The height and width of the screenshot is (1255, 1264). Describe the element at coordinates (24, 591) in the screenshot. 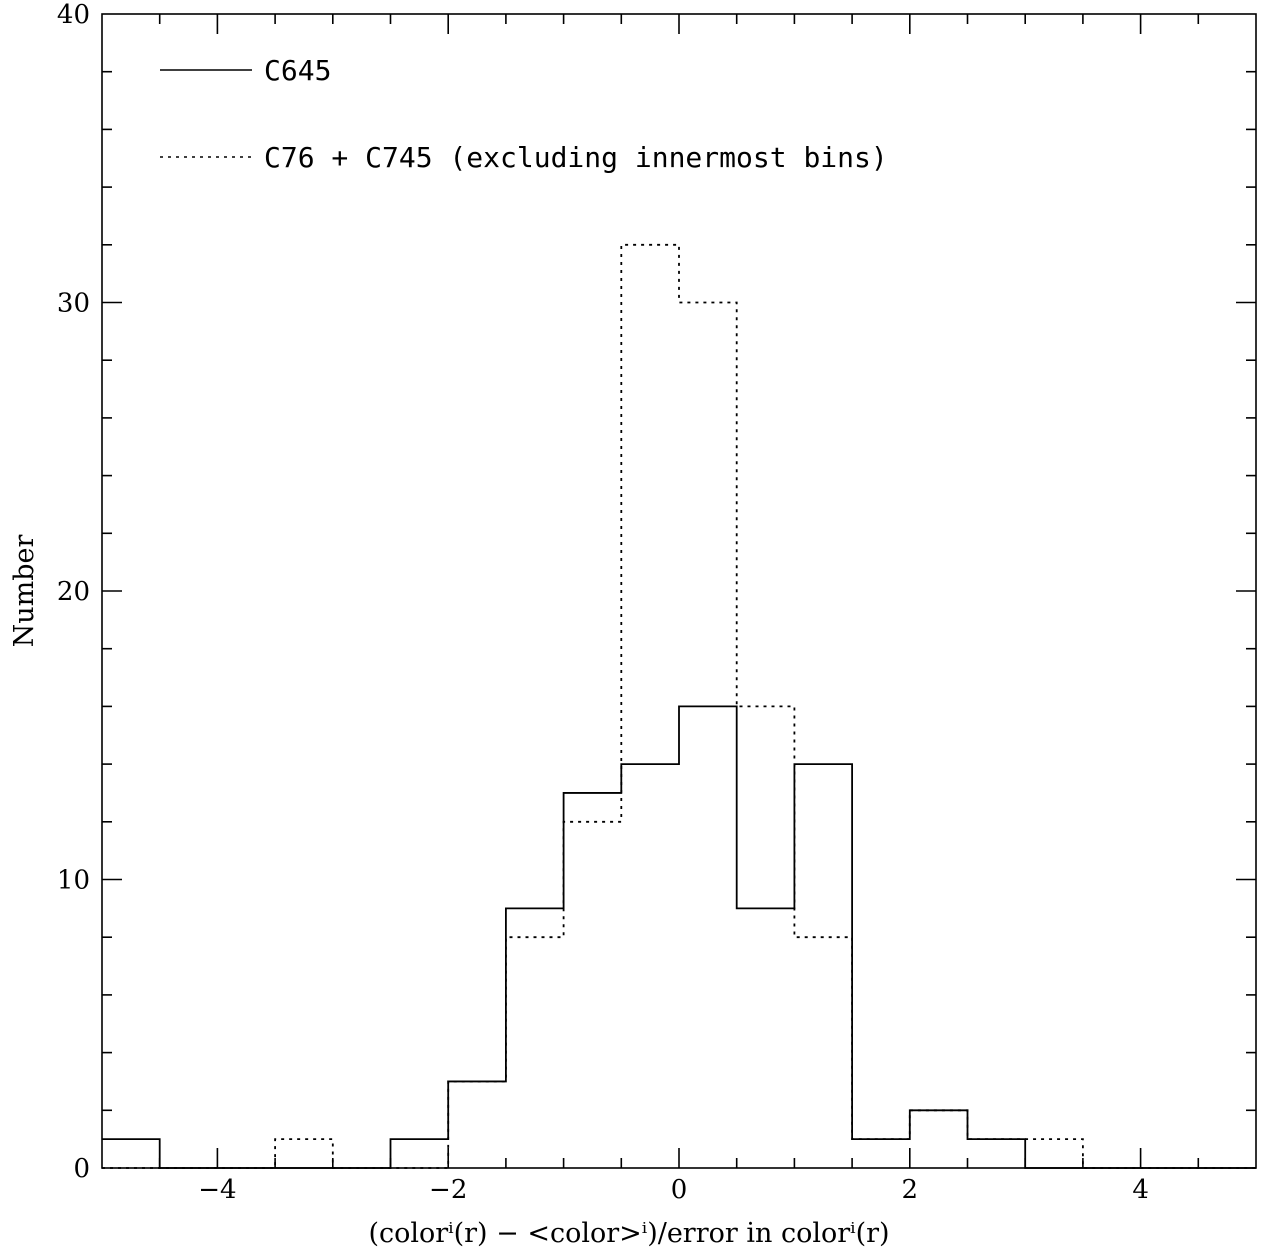

I see `y-axis-label: Number` at that location.